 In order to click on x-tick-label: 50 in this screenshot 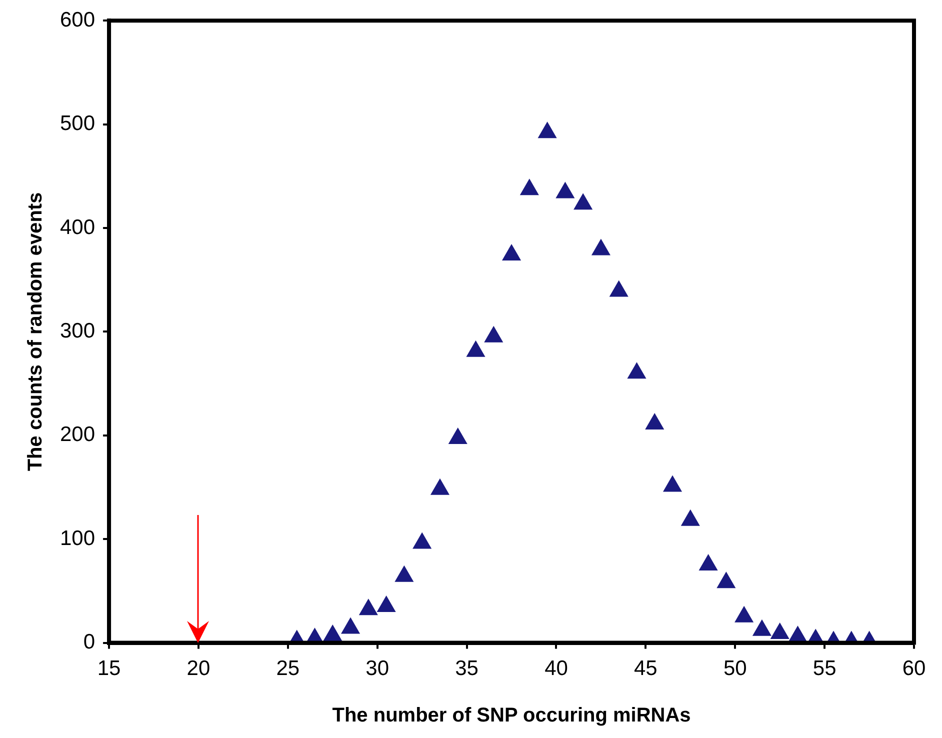, I will do `click(735, 668)`.